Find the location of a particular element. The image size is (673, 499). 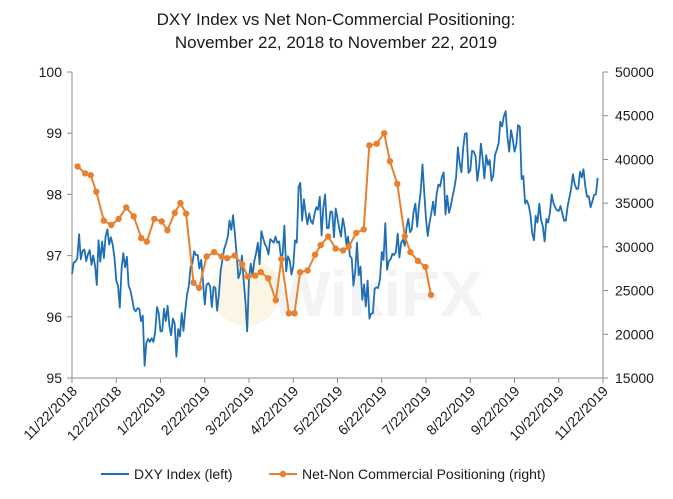

y-left-tick-label: 99 is located at coordinates (54, 133).